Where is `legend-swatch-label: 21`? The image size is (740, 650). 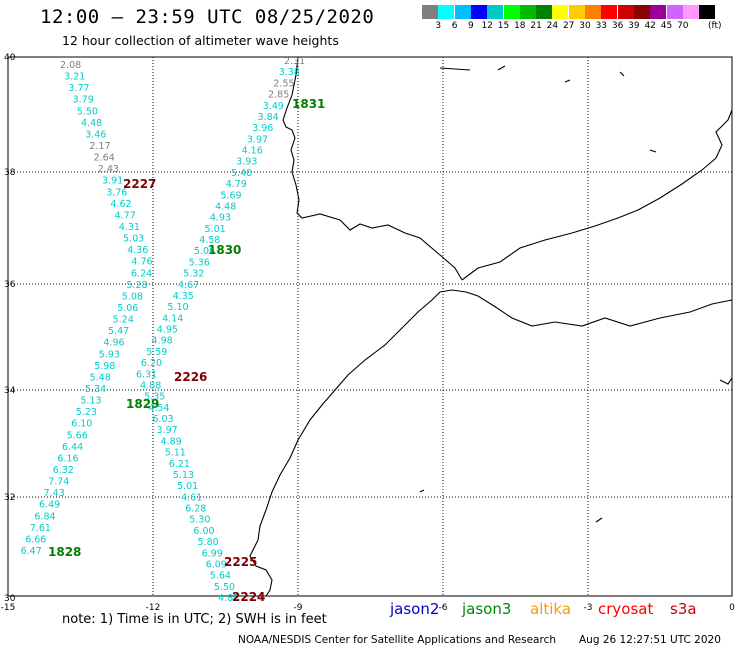
legend-swatch-label: 21 is located at coordinates (536, 26).